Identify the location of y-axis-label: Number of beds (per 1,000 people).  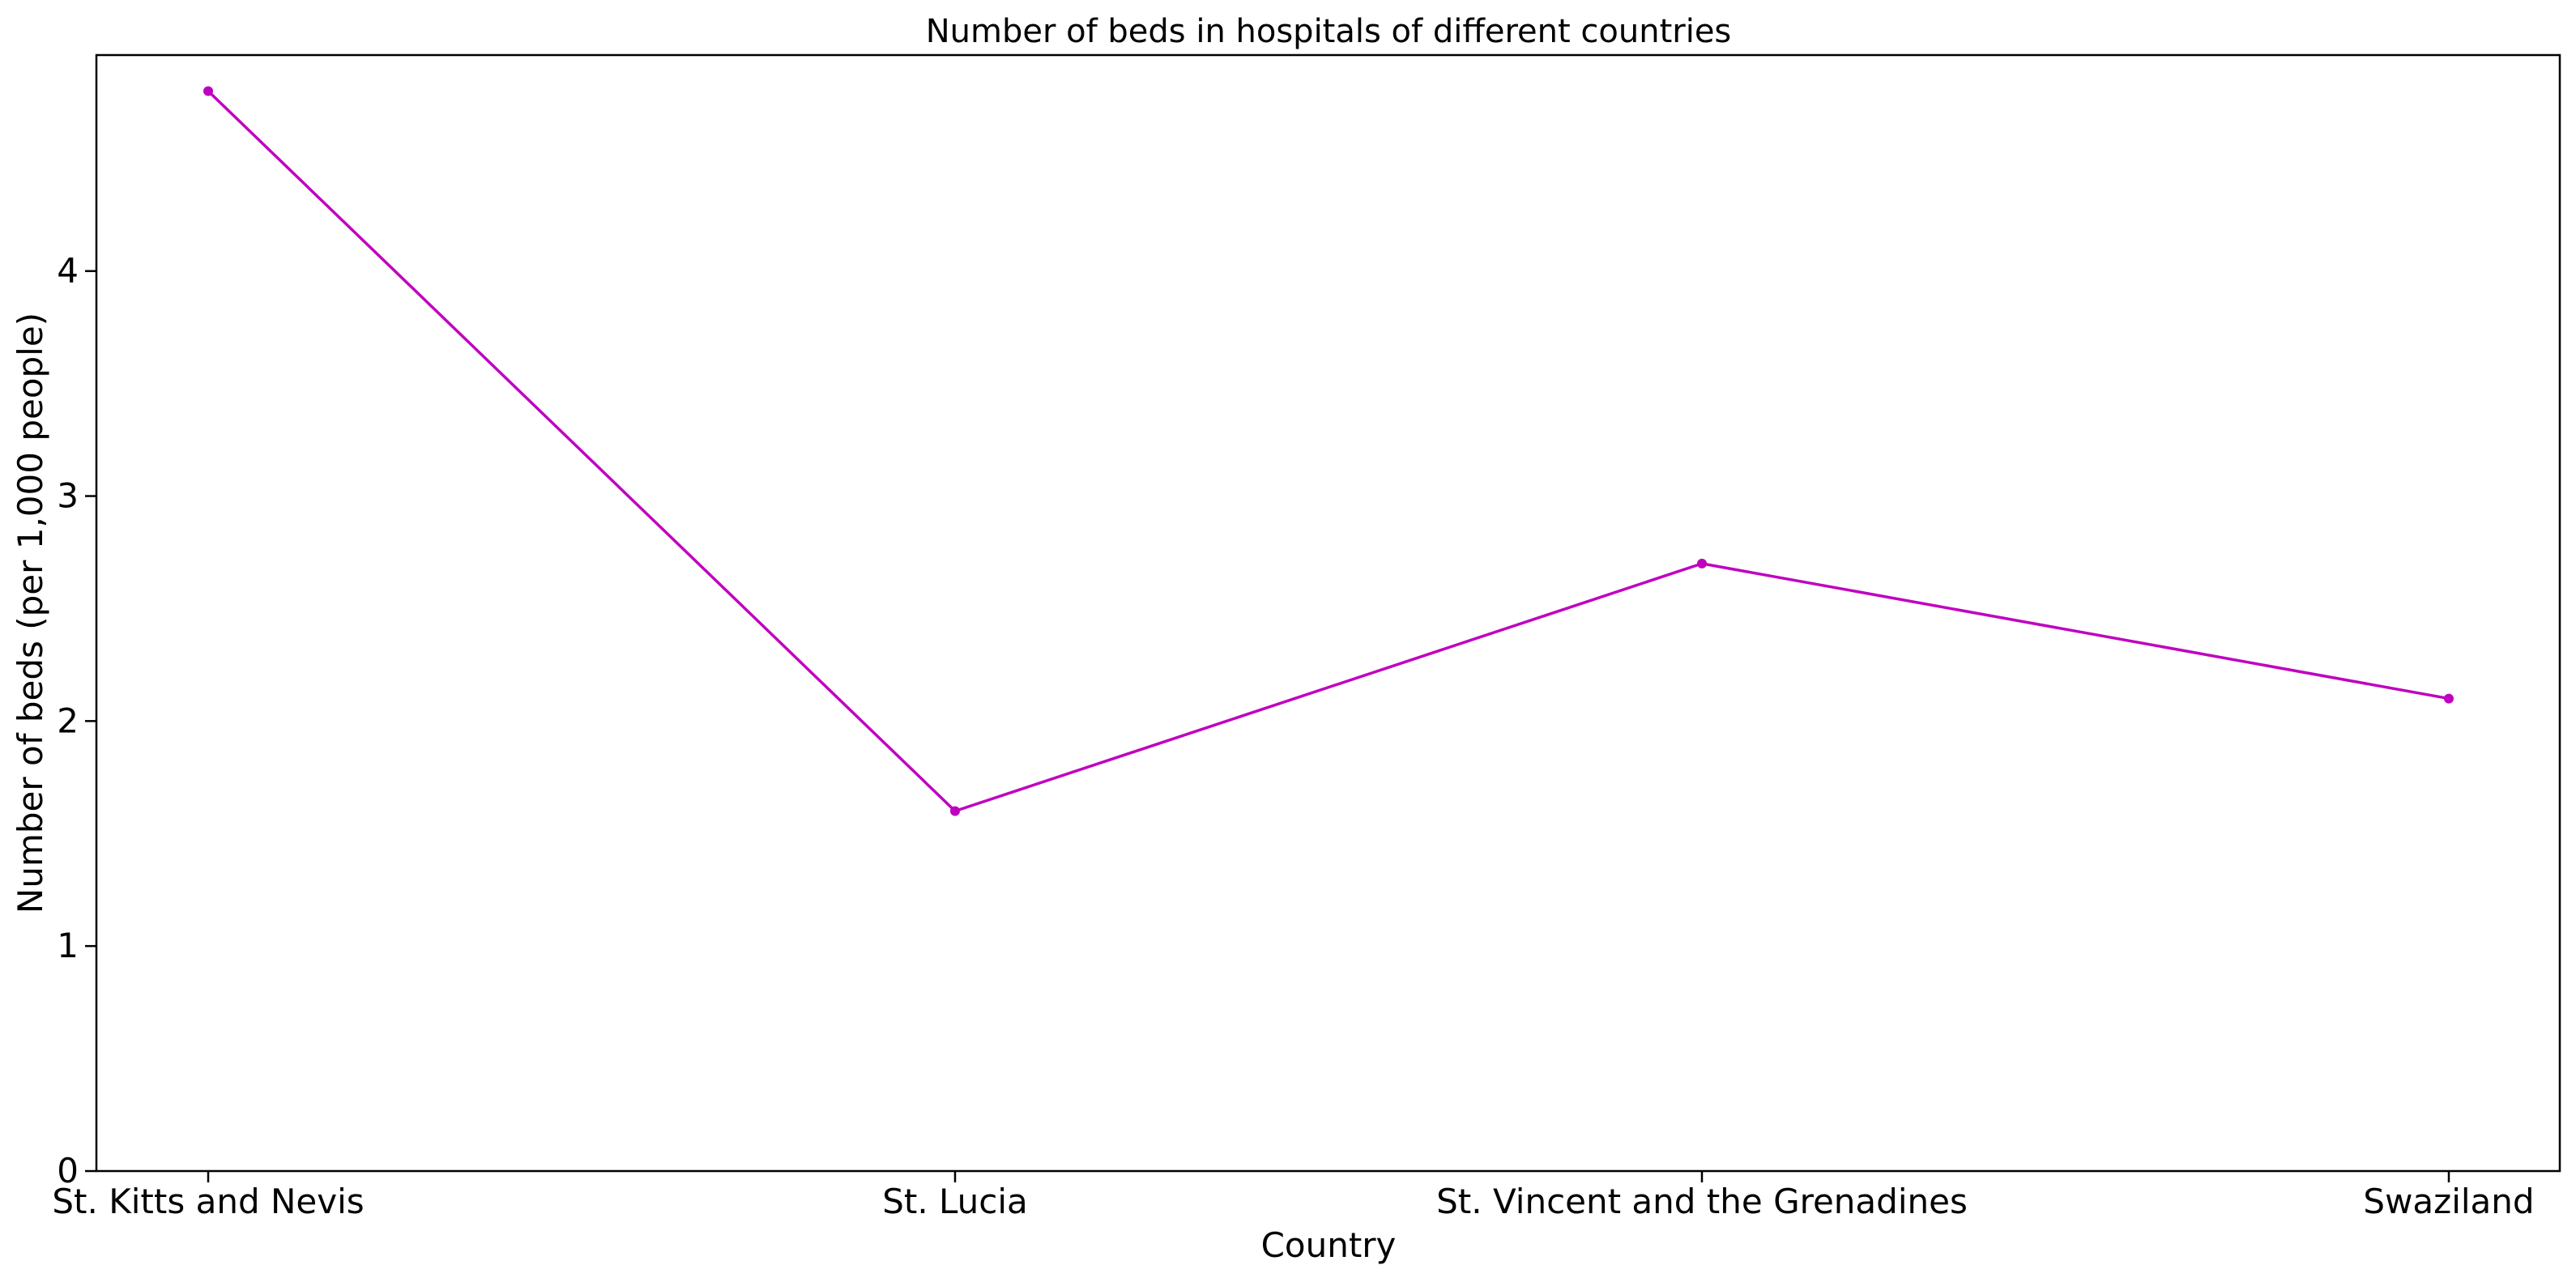
(31, 613).